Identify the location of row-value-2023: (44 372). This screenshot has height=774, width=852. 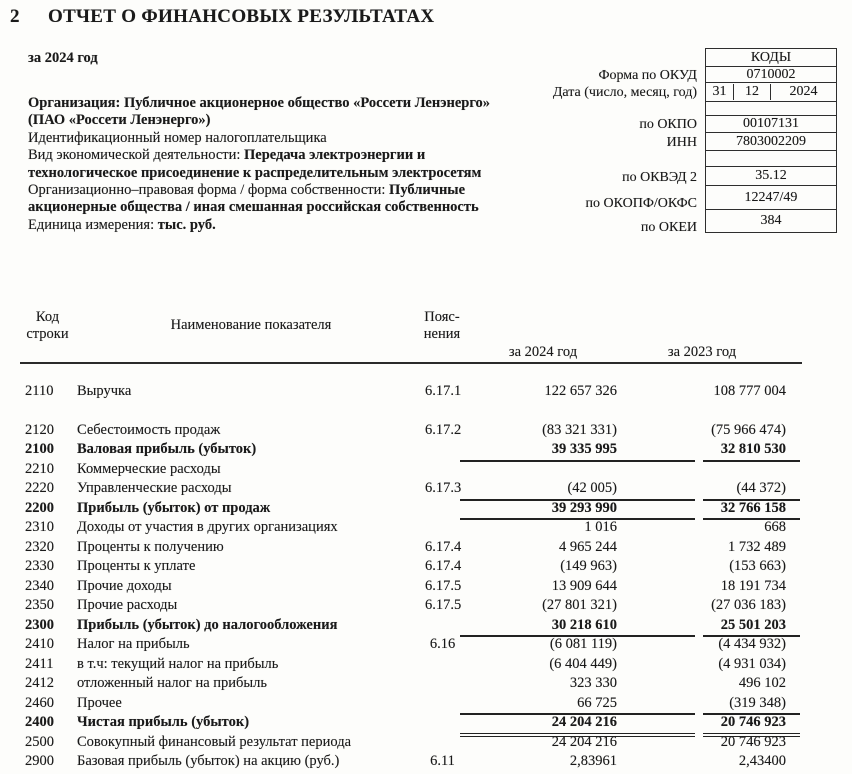
(751, 490).